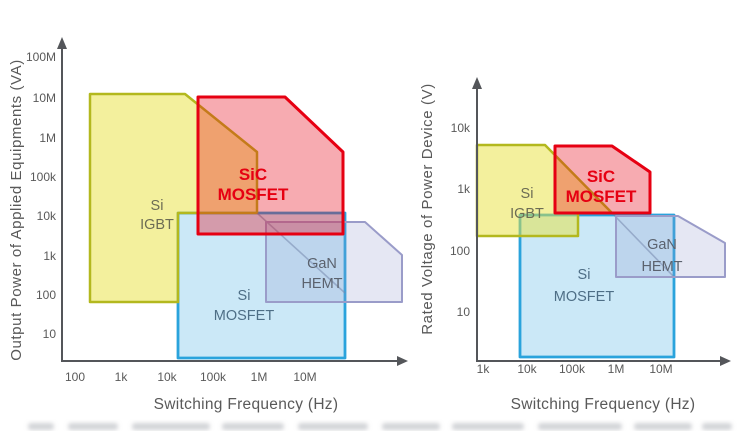 This screenshot has height=431, width=740. Describe the element at coordinates (157, 206) in the screenshot. I see `left-si-igbt-label-line1: Si` at that location.